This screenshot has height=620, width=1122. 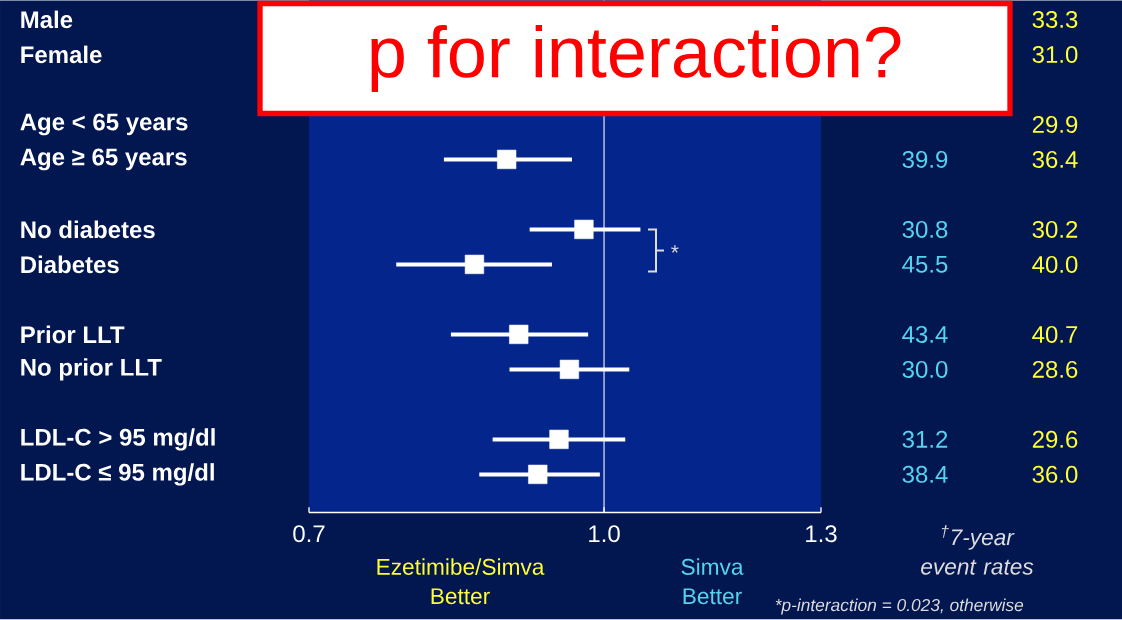 What do you see at coordinates (1055, 265) in the screenshot?
I see `text: 40.0` at bounding box center [1055, 265].